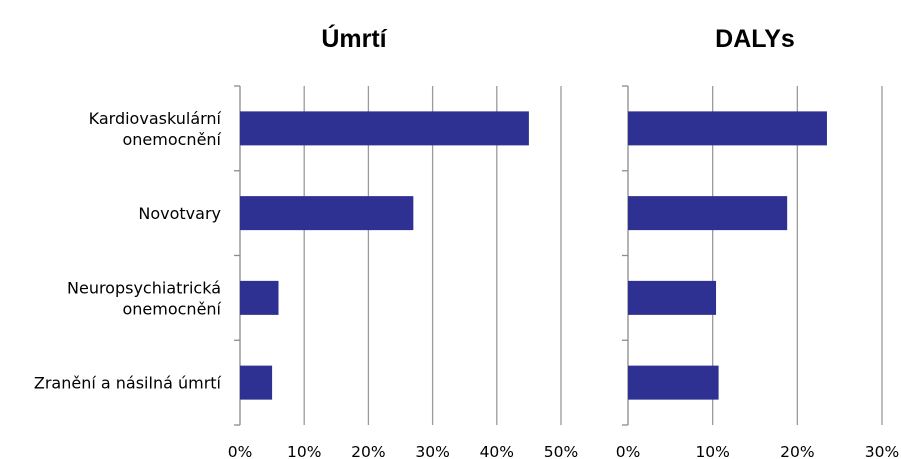 The width and height of the screenshot is (901, 459). What do you see at coordinates (155, 129) in the screenshot?
I see `category-label: Kardiovaskulární onemocnění` at bounding box center [155, 129].